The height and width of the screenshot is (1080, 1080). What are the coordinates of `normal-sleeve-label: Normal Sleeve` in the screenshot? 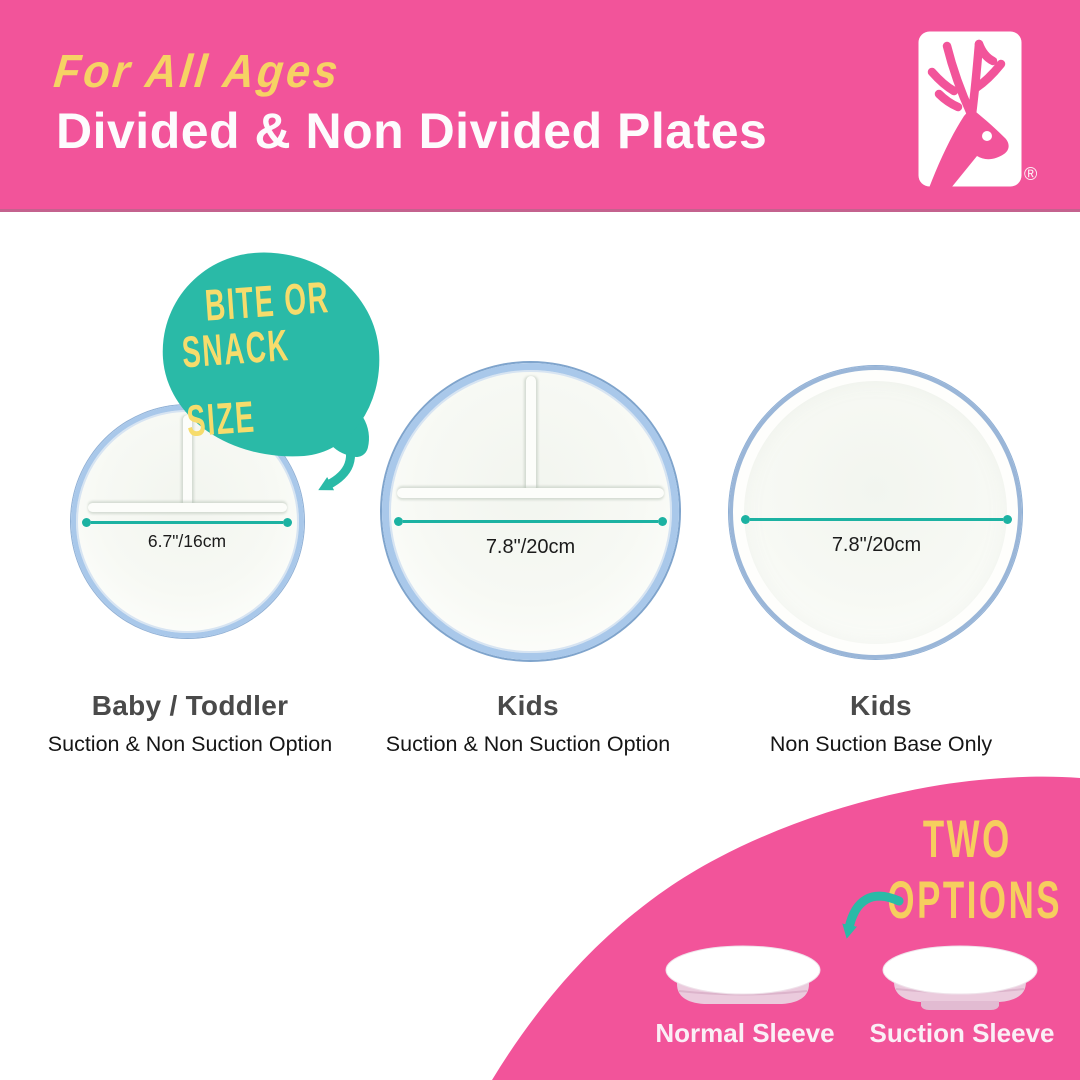 It's located at (745, 1033).